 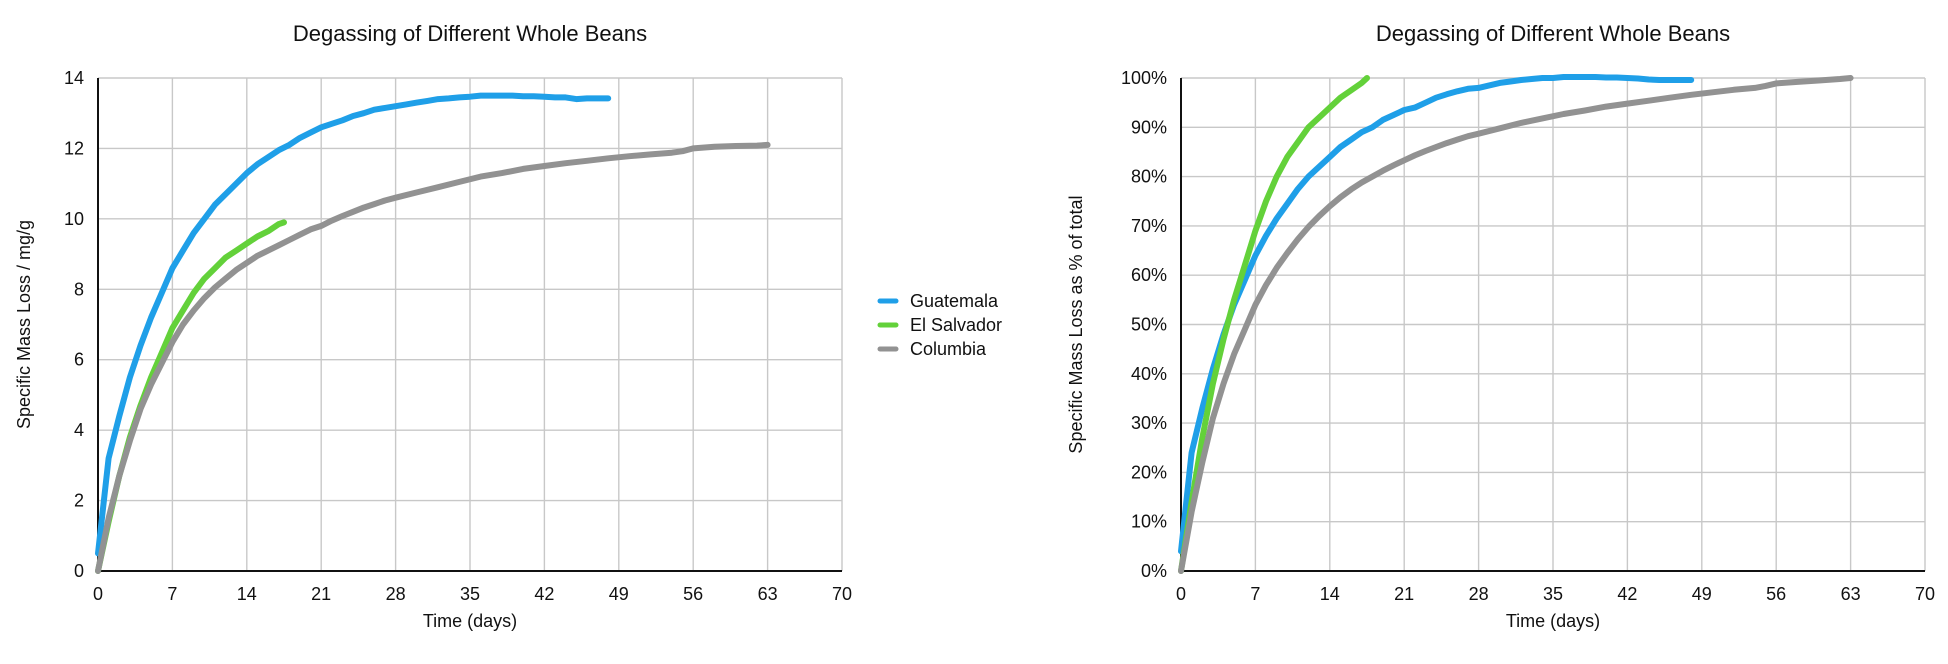 What do you see at coordinates (74, 148) in the screenshot?
I see `y-tick-label: 12` at bounding box center [74, 148].